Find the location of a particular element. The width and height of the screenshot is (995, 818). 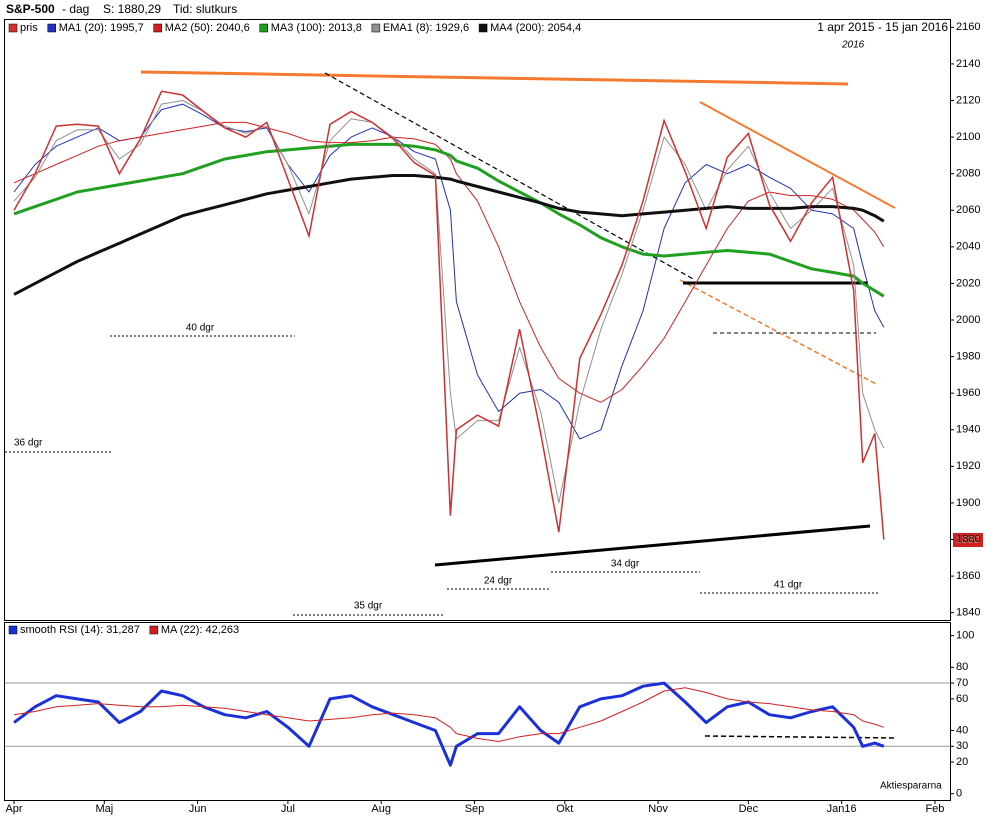

y-tick-label: 1980 is located at coordinates (968, 356).